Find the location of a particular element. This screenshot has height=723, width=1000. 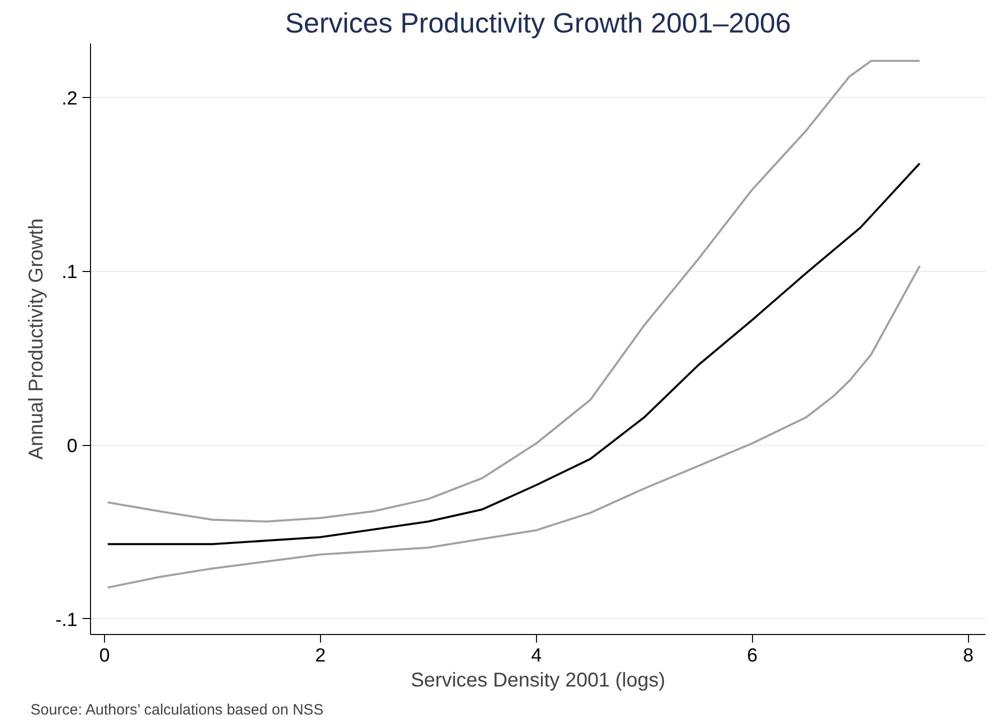

x-tick-label: 2 is located at coordinates (320, 656).